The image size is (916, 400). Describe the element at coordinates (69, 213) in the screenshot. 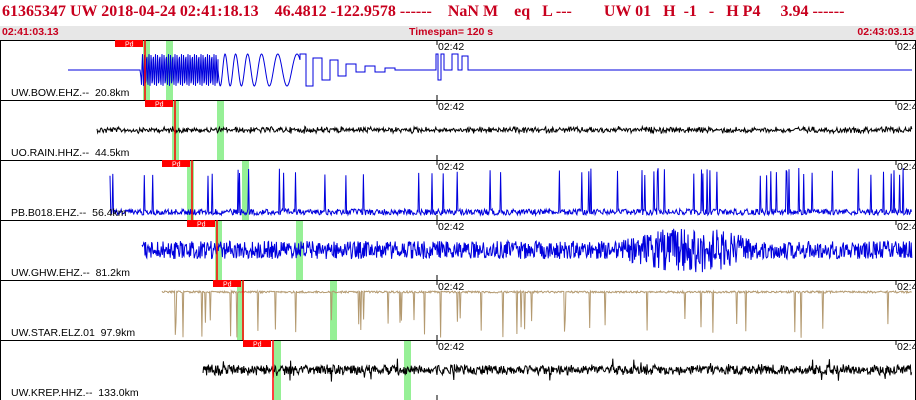

I see `channel-label: PB.B018.EHZ.-- 56.4km` at that location.